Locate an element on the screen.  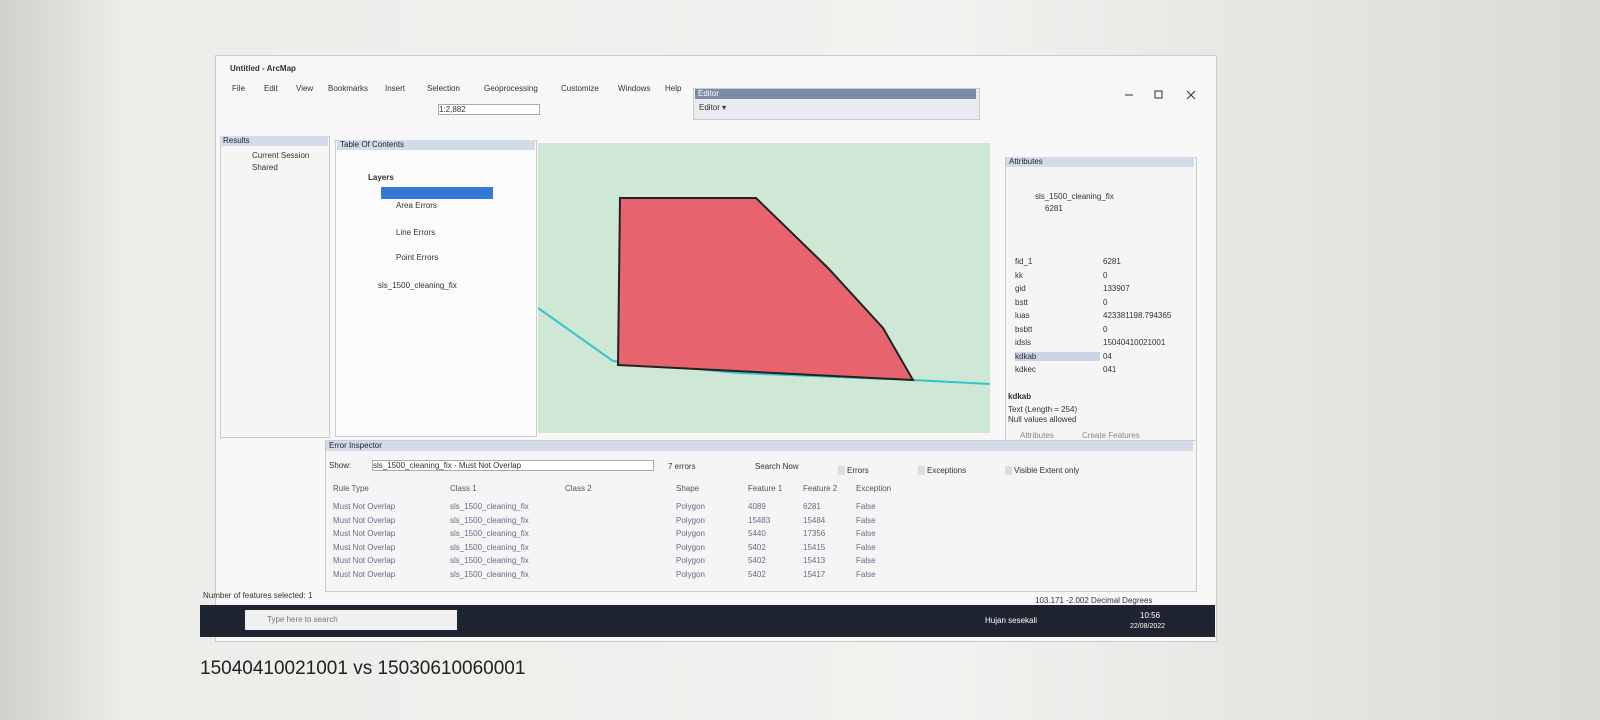
map-view is located at coordinates (764, 288).